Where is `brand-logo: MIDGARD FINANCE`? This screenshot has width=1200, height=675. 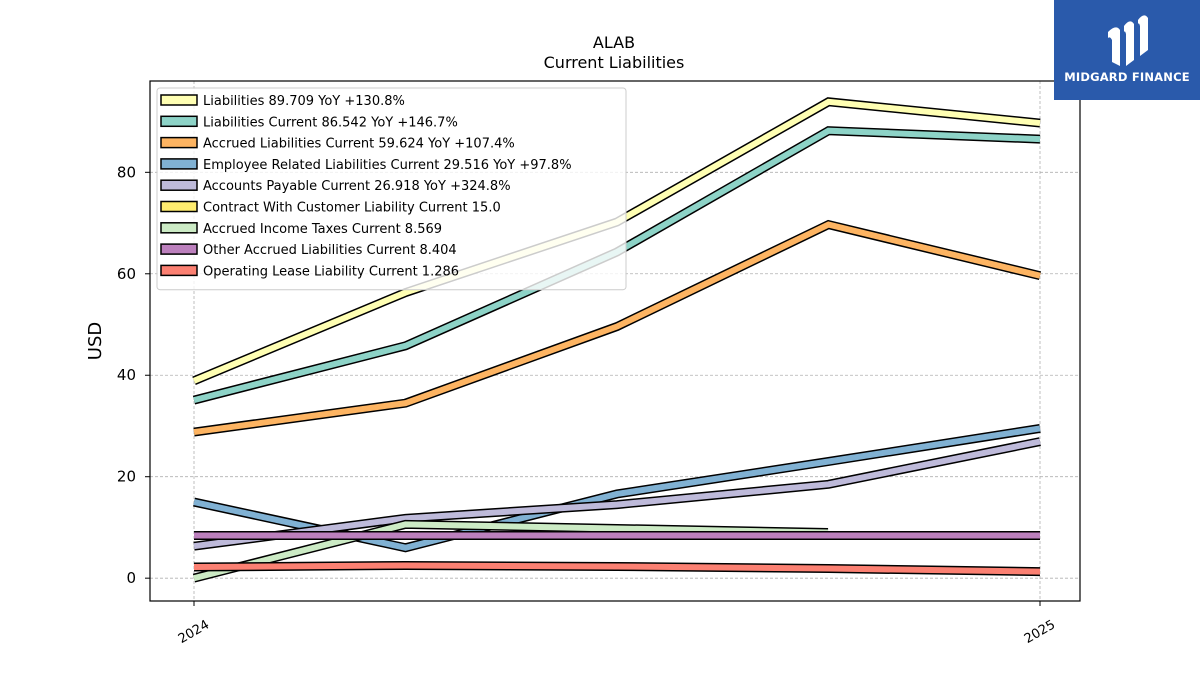 brand-logo: MIDGARD FINANCE is located at coordinates (1127, 50).